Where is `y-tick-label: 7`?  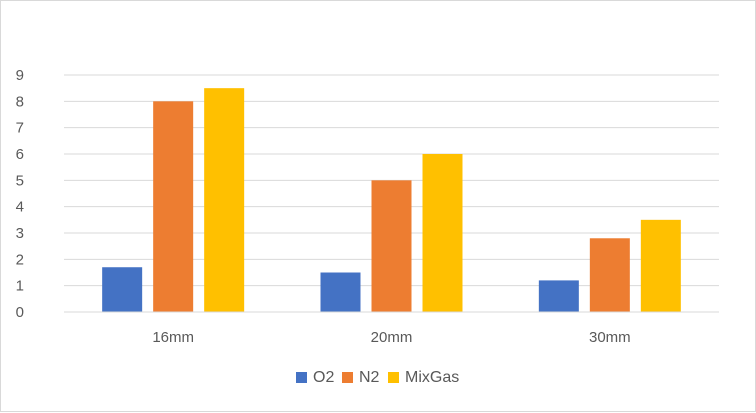
y-tick-label: 7 is located at coordinates (20, 128).